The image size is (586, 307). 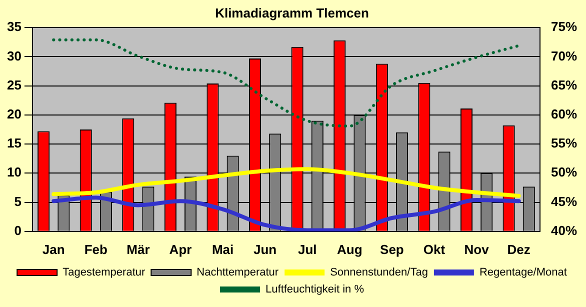 I want to click on chart-title: Klimadiagramm Tlemcen, so click(x=292, y=12).